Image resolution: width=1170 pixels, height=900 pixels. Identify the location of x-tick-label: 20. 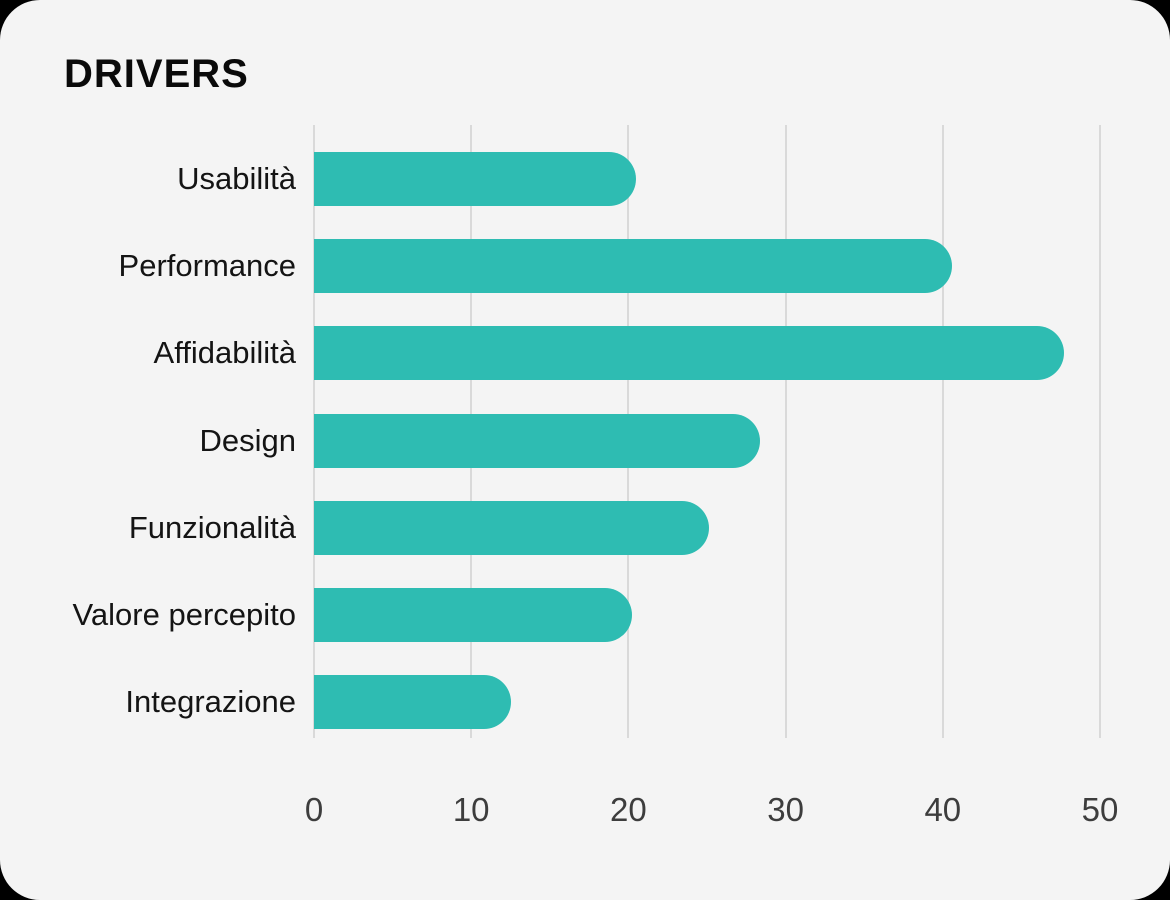
(628, 809).